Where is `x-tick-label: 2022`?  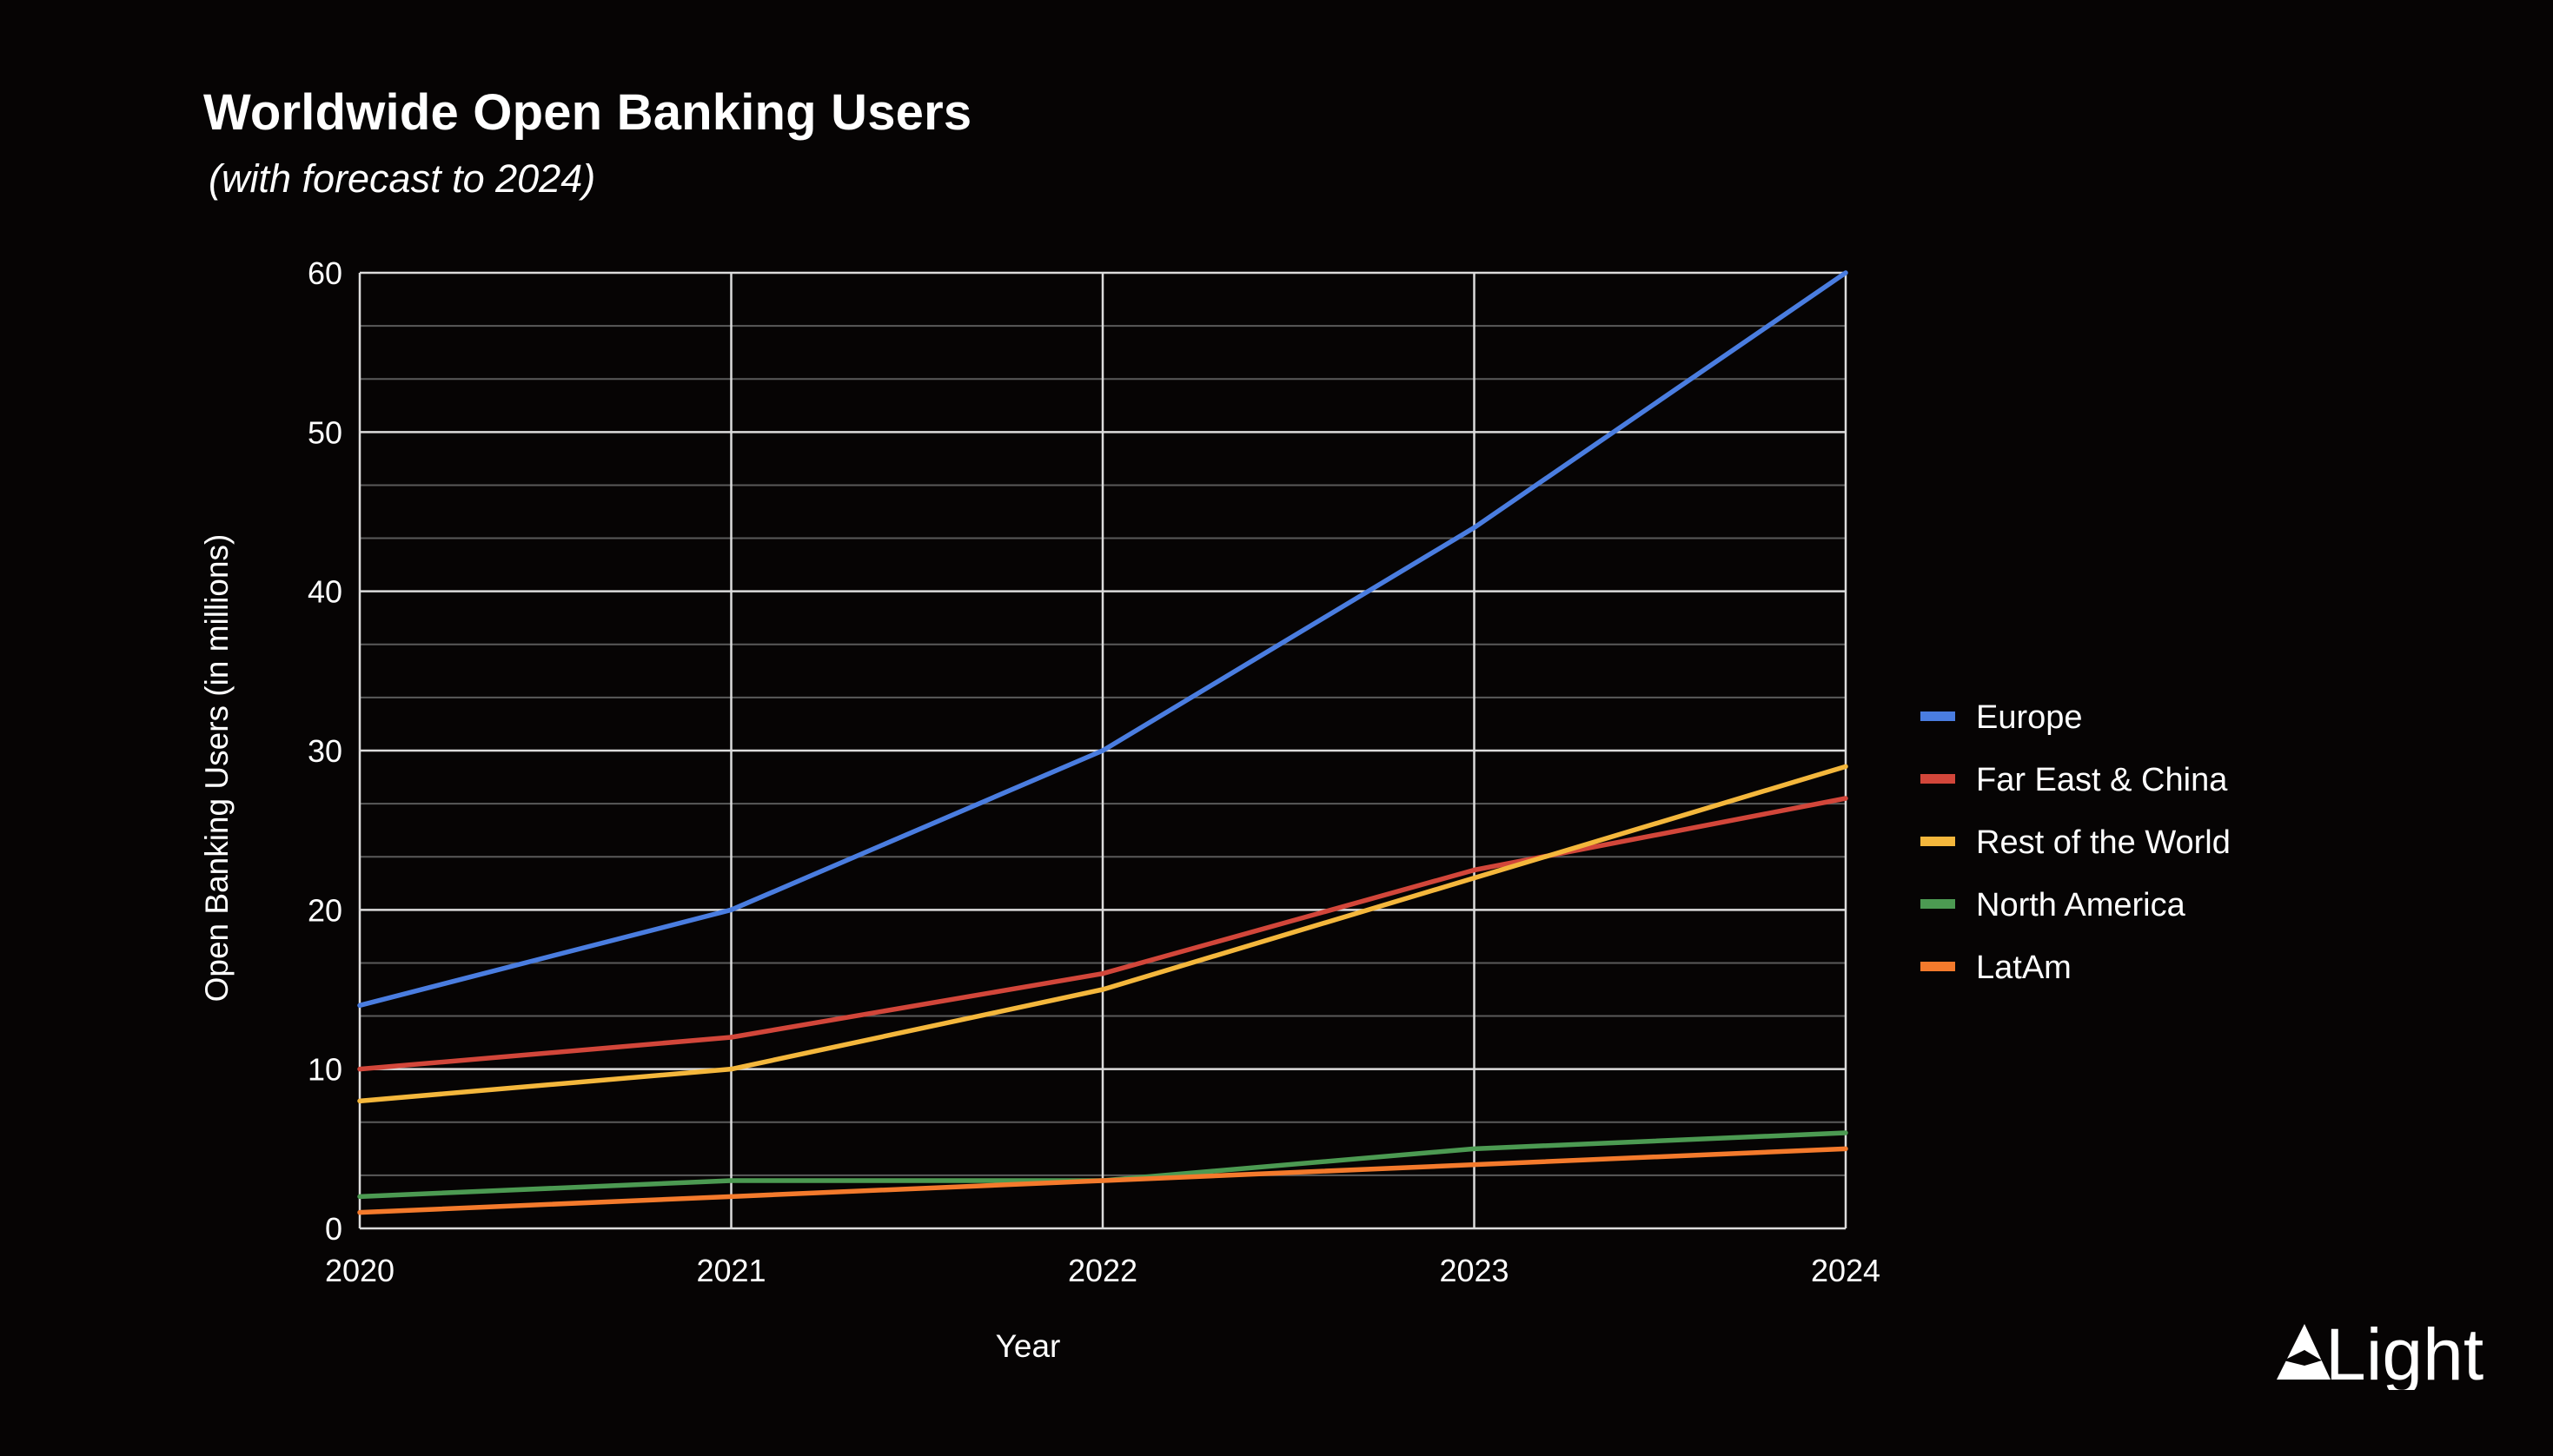 x-tick-label: 2022 is located at coordinates (1102, 1270).